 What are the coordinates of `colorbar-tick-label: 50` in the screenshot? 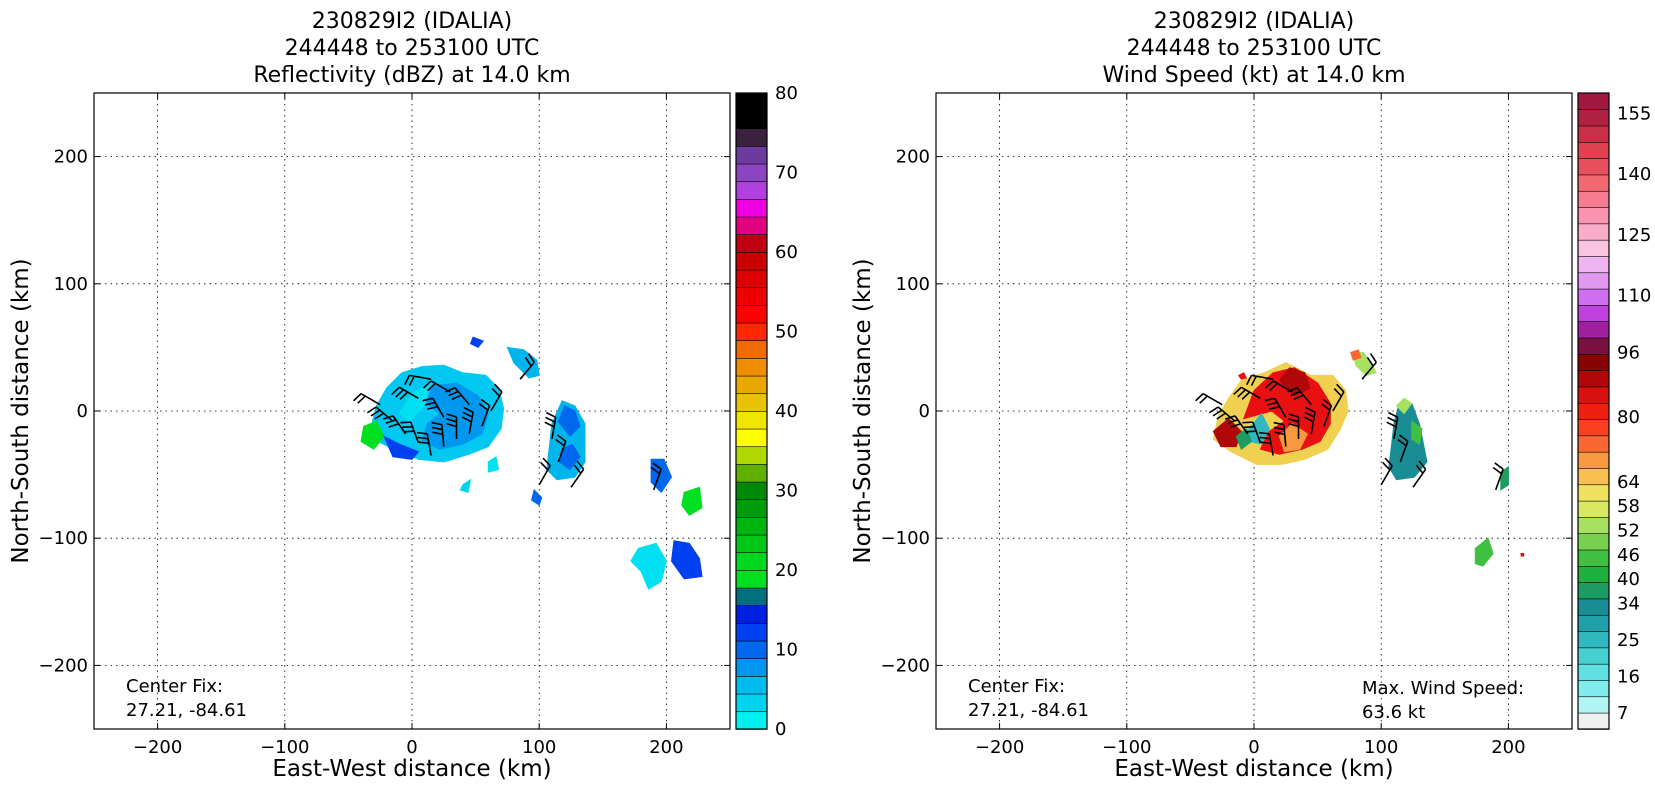 It's located at (786, 332).